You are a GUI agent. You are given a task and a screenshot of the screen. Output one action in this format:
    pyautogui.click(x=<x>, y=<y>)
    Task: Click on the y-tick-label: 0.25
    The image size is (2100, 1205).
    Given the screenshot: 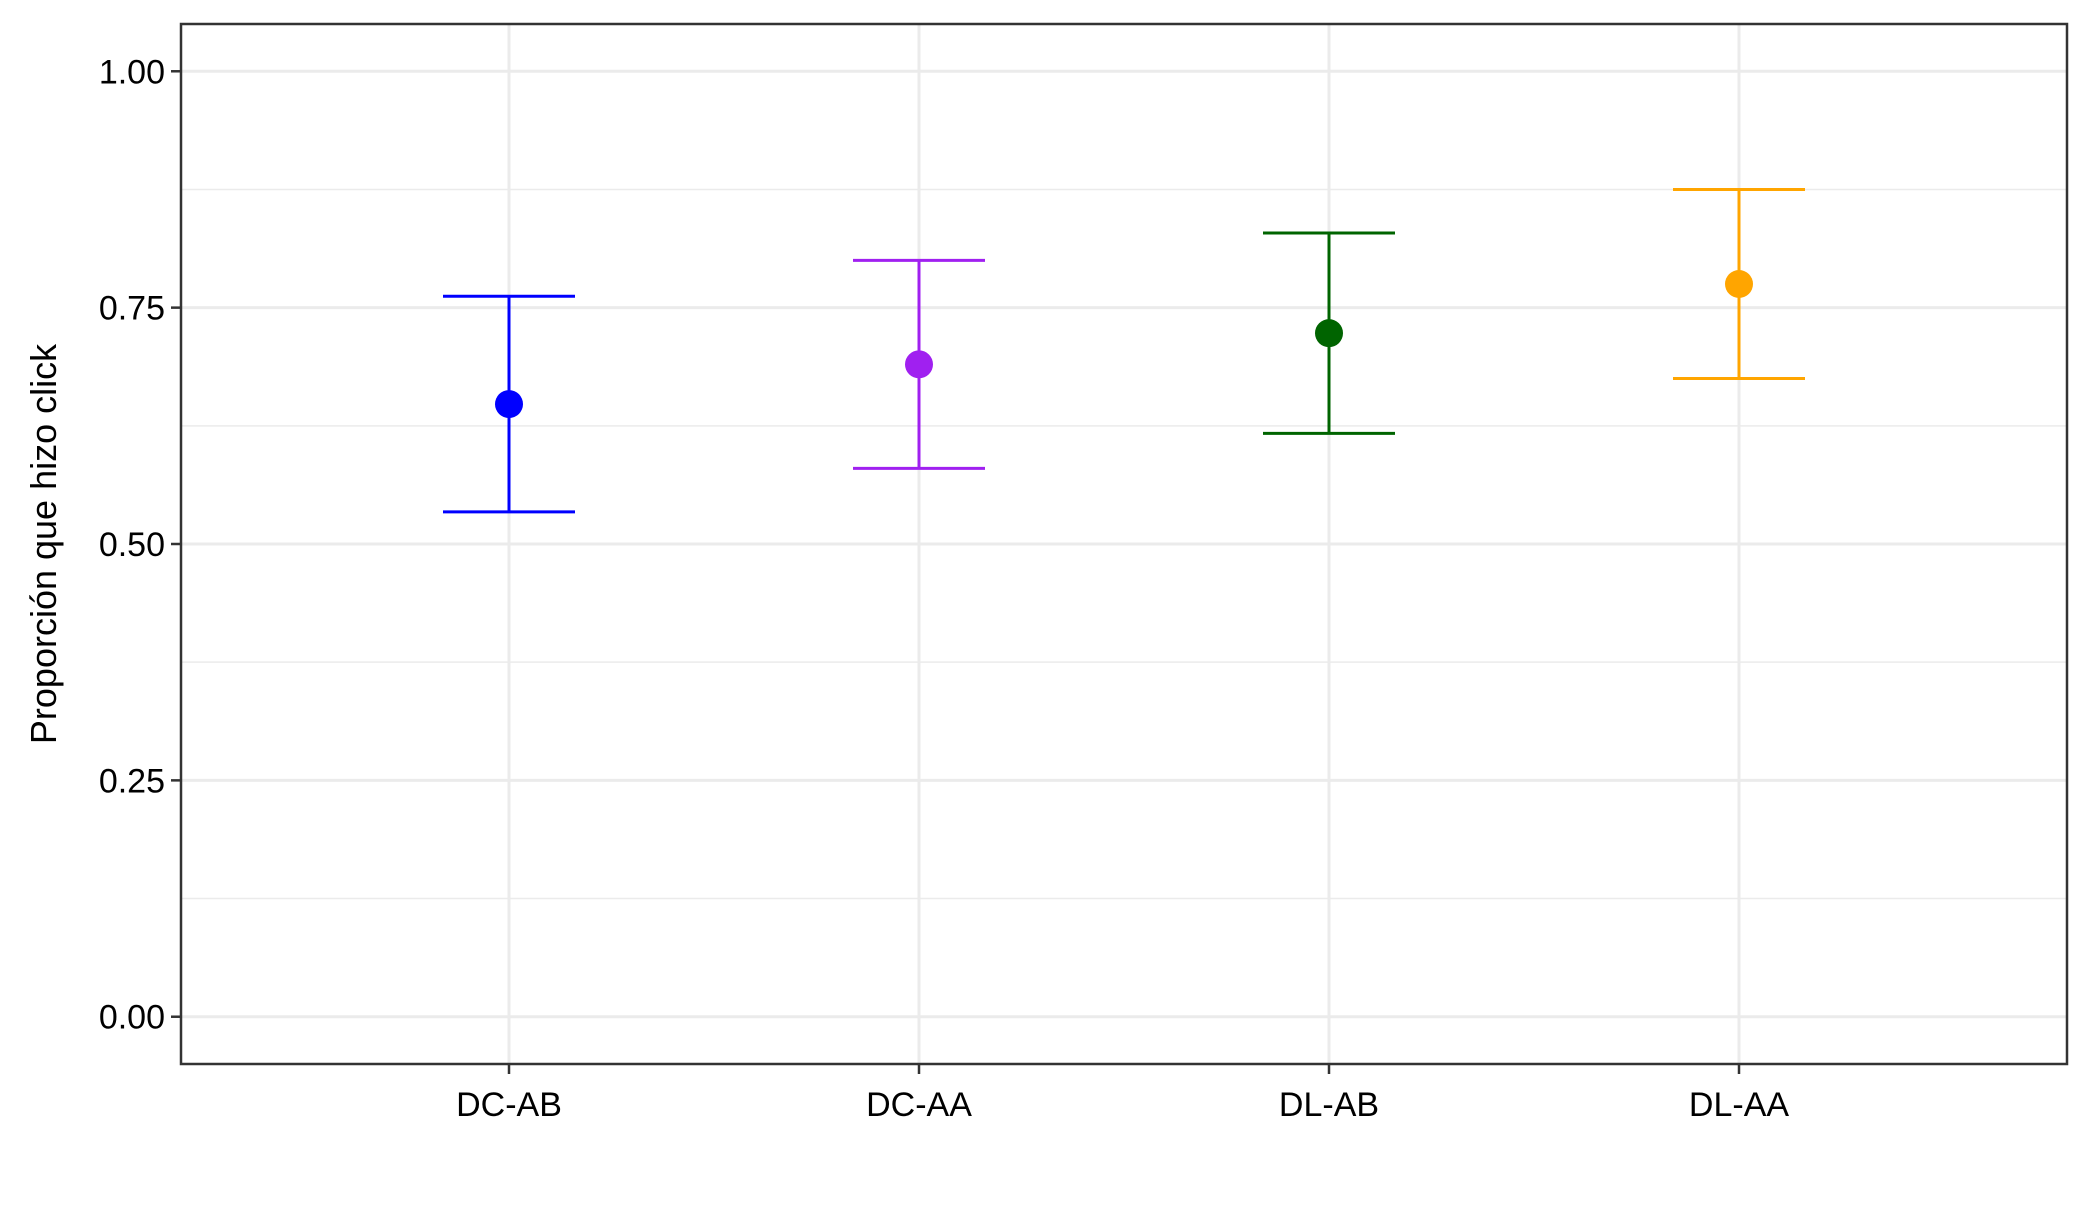 What is the action you would take?
    pyautogui.click(x=132, y=781)
    